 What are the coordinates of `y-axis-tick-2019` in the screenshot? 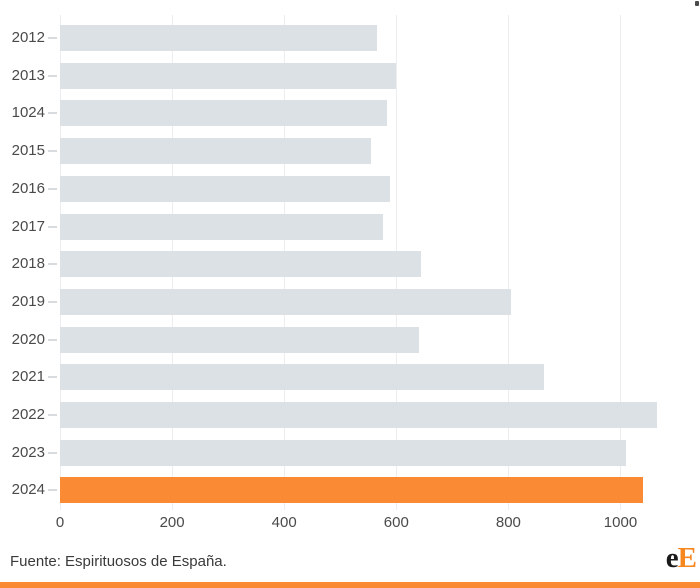 It's located at (52, 301).